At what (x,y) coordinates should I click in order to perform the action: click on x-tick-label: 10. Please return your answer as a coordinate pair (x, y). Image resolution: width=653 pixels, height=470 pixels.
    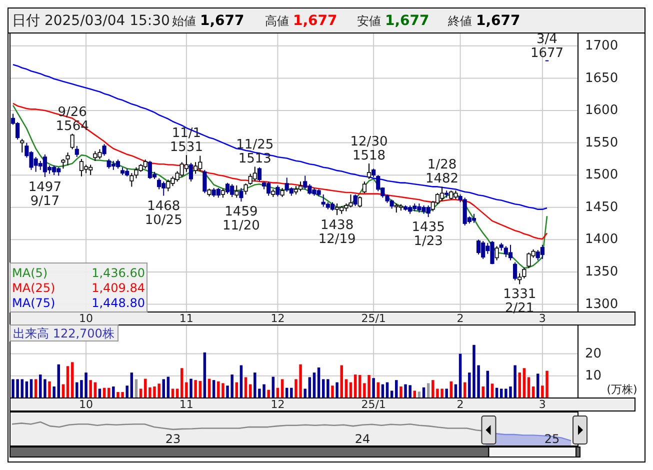
    Looking at the image, I should click on (86, 318).